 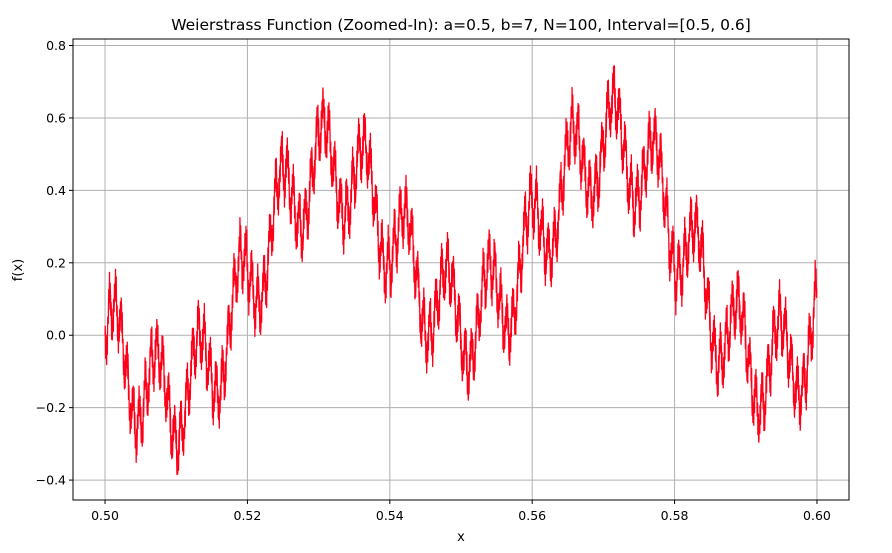 I want to click on x-axis: 0.50 0.52 0.54 0.56 0.58 0.60, so click(x=461, y=511).